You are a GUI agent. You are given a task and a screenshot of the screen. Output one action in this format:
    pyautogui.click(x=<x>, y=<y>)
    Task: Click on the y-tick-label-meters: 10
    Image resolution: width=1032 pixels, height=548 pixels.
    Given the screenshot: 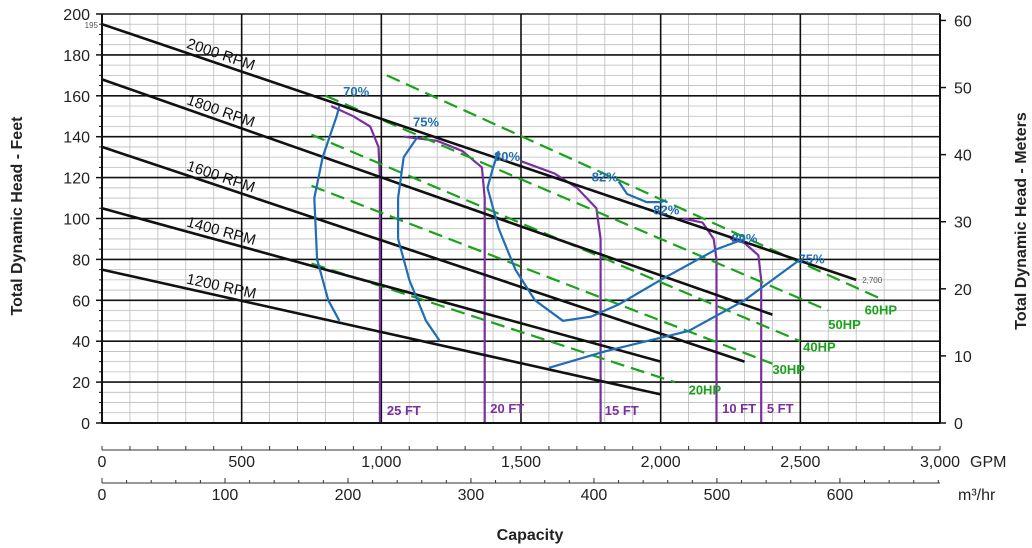 What is the action you would take?
    pyautogui.click(x=963, y=357)
    